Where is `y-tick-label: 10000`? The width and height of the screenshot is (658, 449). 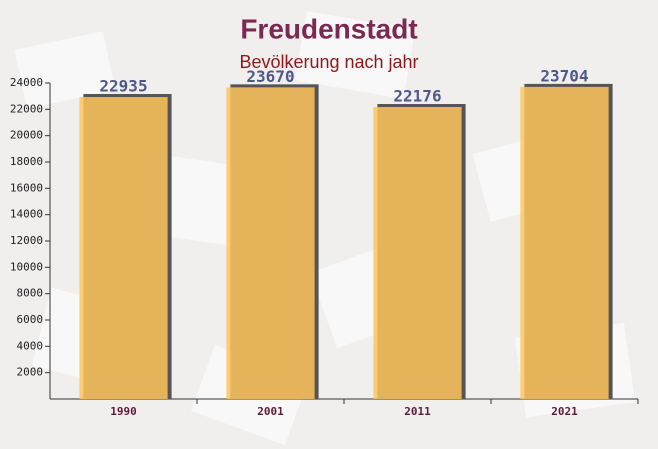 y-tick-label: 10000 is located at coordinates (26, 266).